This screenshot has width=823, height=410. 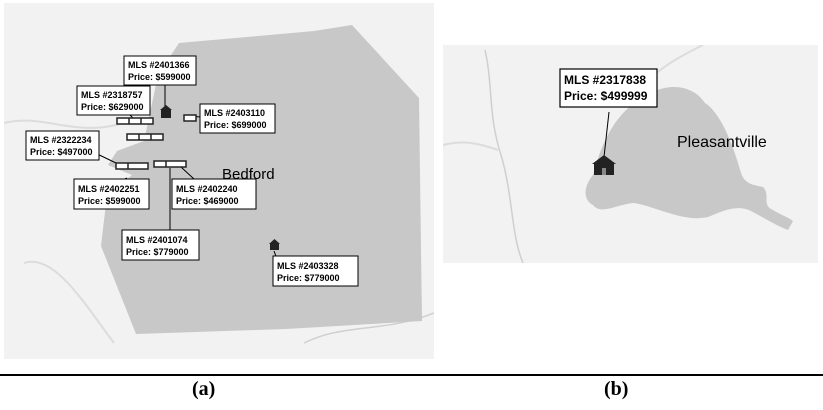 What do you see at coordinates (722, 142) in the screenshot?
I see `town-label: Pleasantville` at bounding box center [722, 142].